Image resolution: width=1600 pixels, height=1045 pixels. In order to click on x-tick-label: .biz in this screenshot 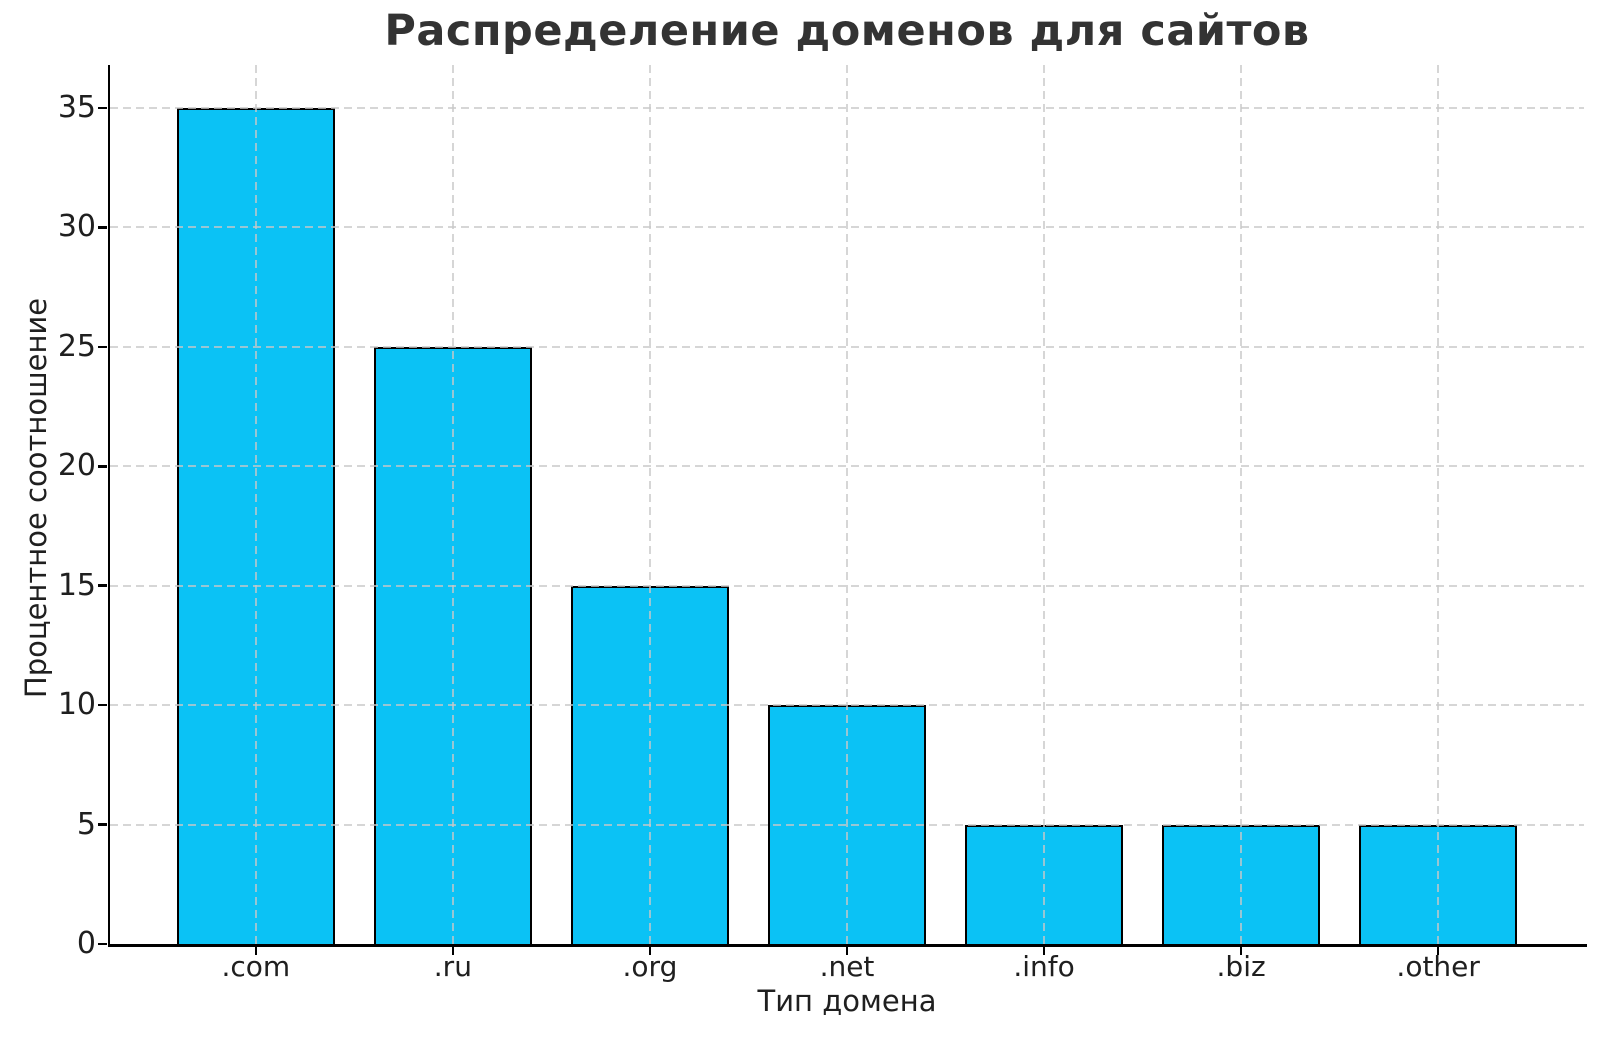, I will do `click(1241, 966)`.